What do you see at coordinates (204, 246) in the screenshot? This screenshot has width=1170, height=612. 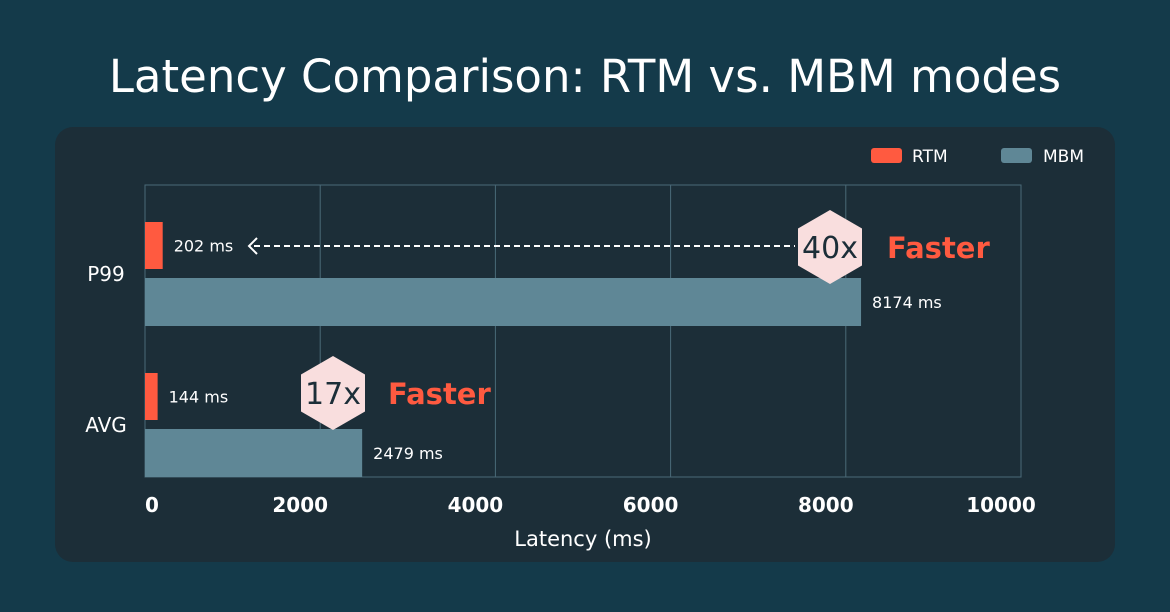 I see `bar-value-label: 202 ms` at bounding box center [204, 246].